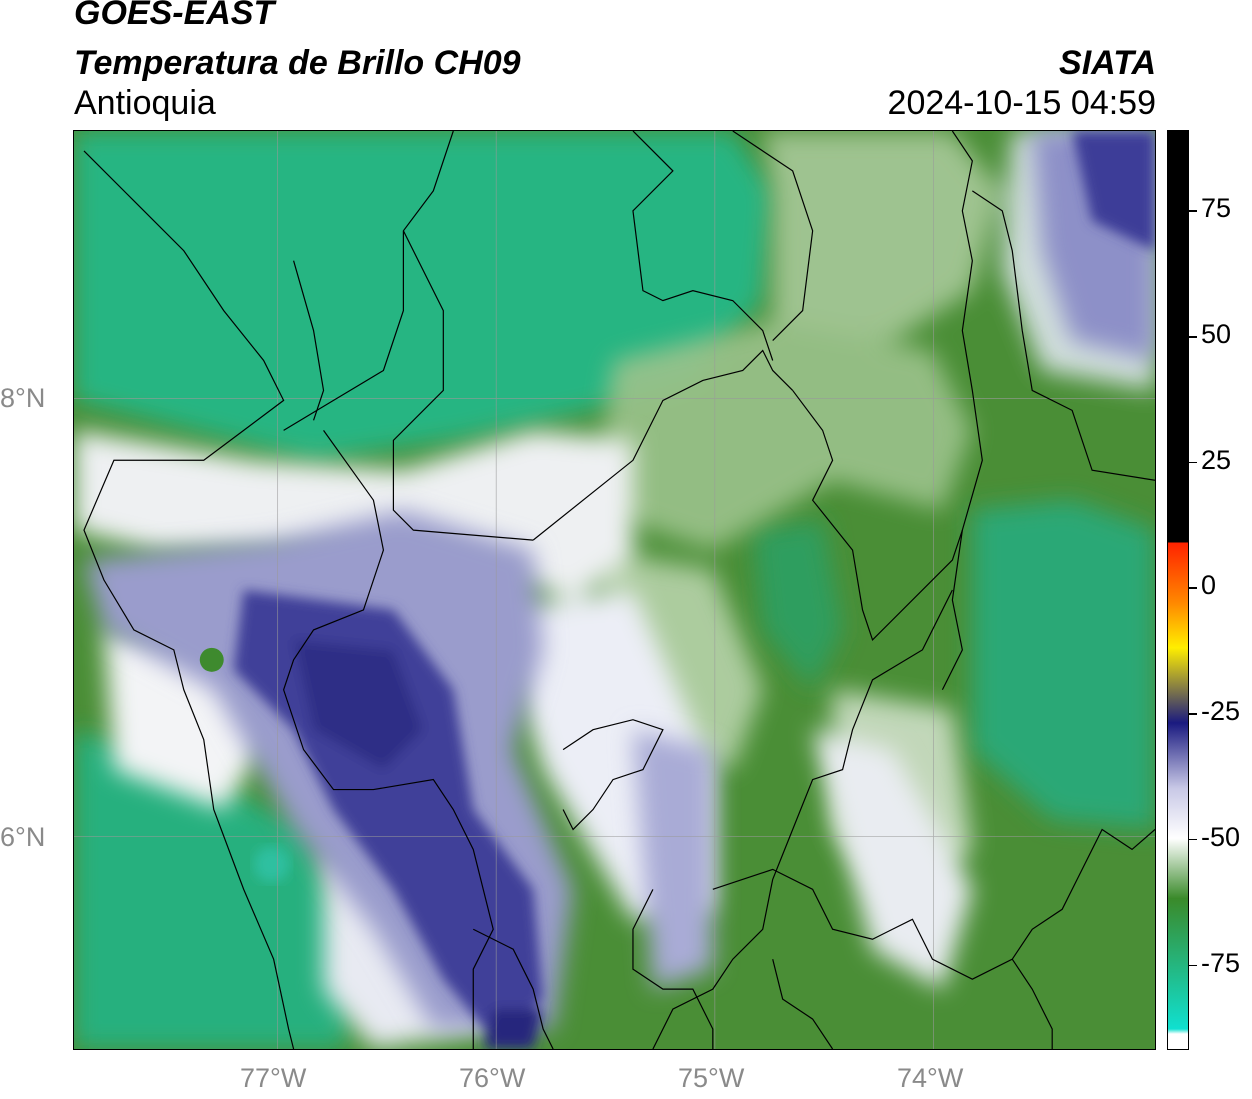 The height and width of the screenshot is (1099, 1252). I want to click on brand-label: SIATA, so click(1107, 63).